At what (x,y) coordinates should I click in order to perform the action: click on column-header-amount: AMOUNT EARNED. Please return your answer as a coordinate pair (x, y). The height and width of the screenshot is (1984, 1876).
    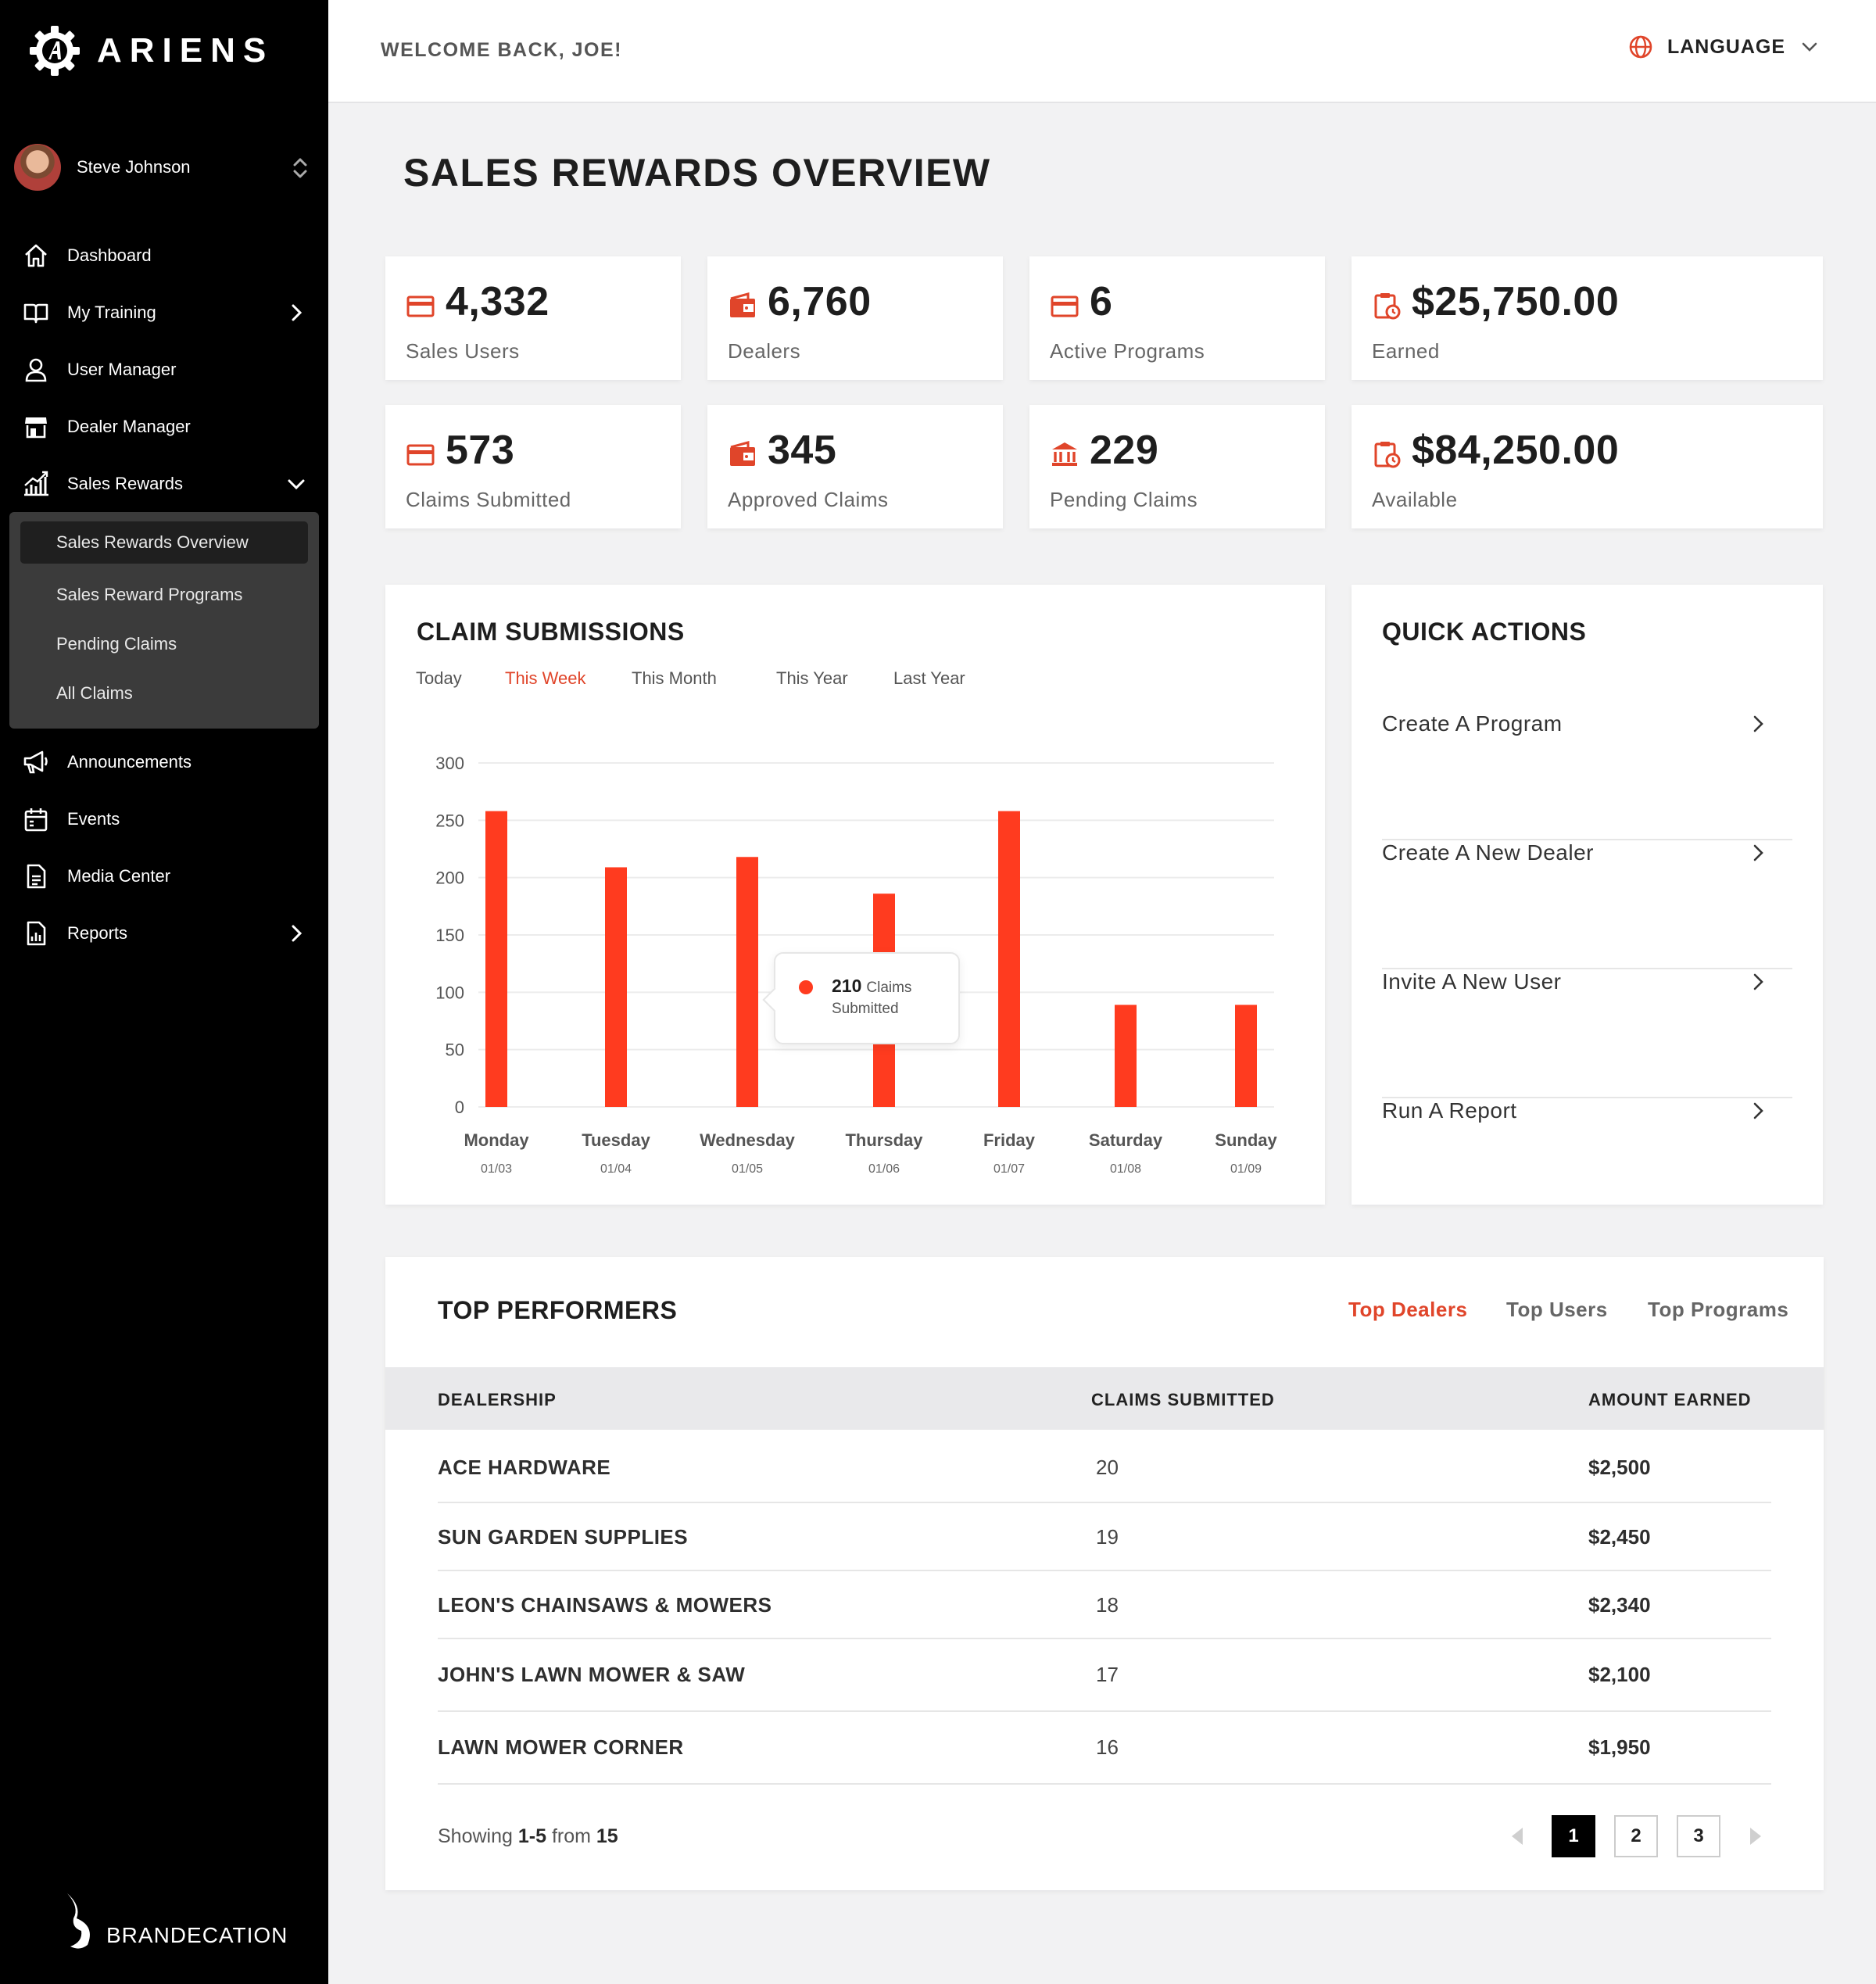
    Looking at the image, I should click on (1670, 1399).